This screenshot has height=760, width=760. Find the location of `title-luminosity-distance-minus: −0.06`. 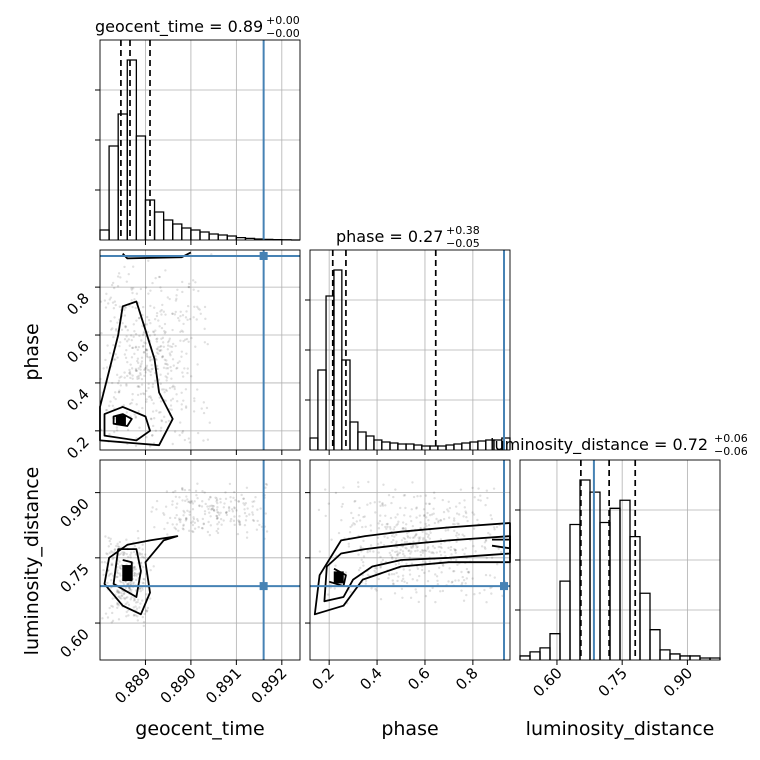

title-luminosity-distance-minus: −0.06 is located at coordinates (731, 451).